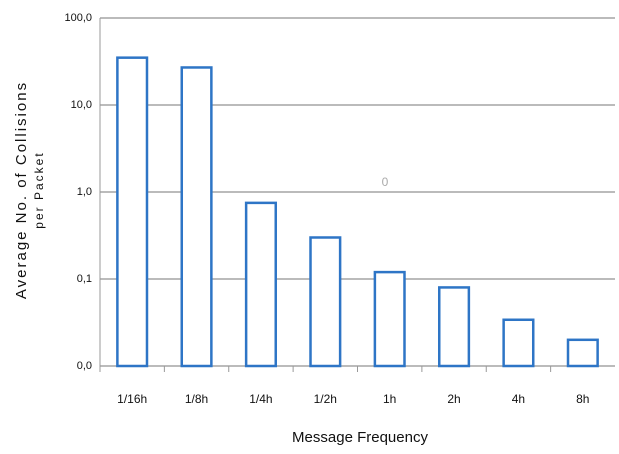  I want to click on x-tick-label: 1h, so click(389, 399).